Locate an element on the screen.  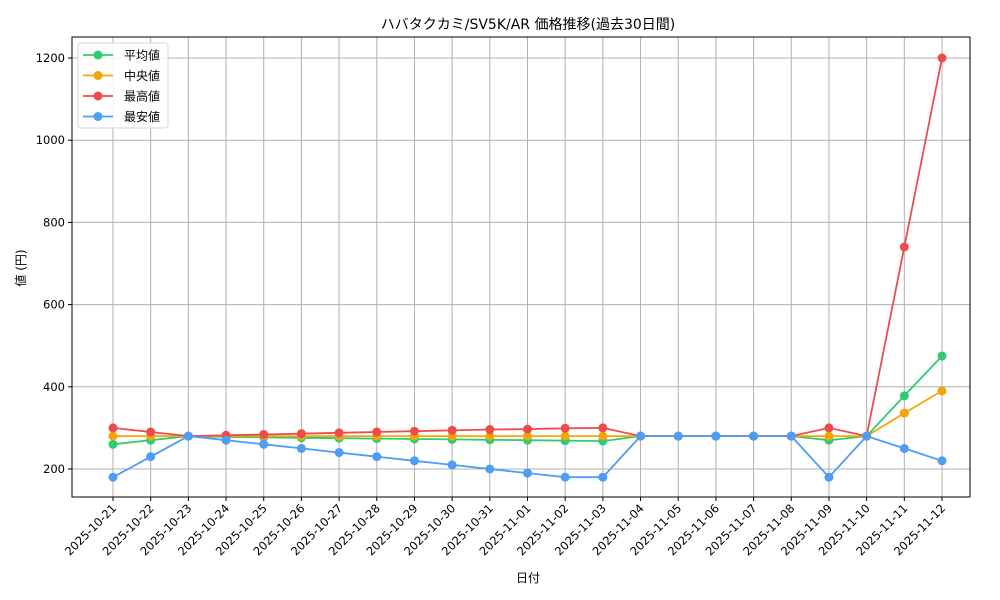
legend-label: 最高値 is located at coordinates (142, 96).